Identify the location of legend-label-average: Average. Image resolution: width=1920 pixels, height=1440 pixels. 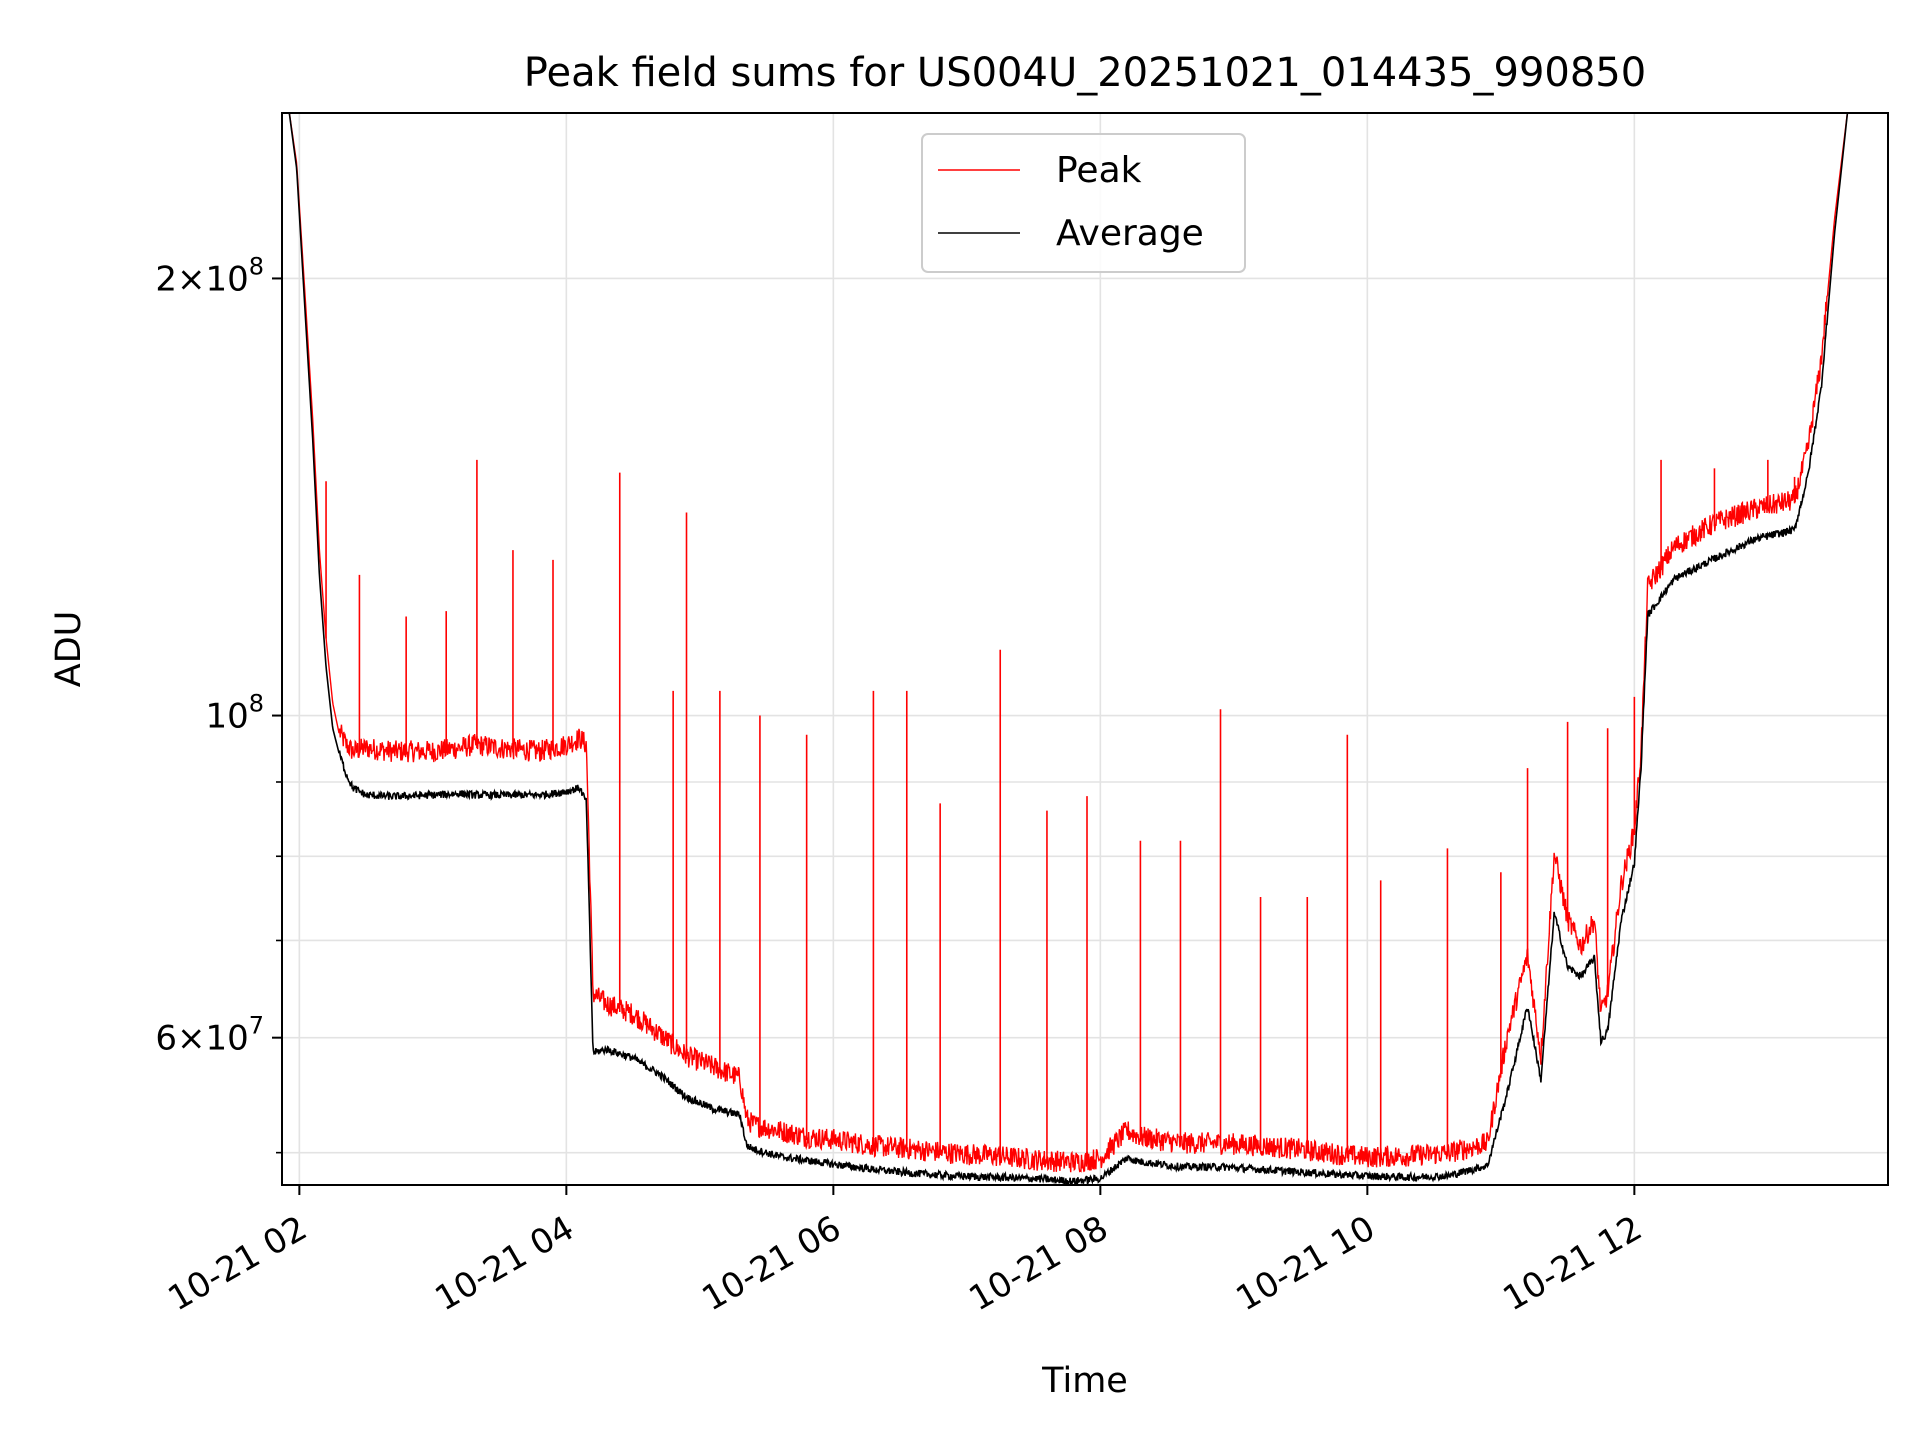
(1130, 233).